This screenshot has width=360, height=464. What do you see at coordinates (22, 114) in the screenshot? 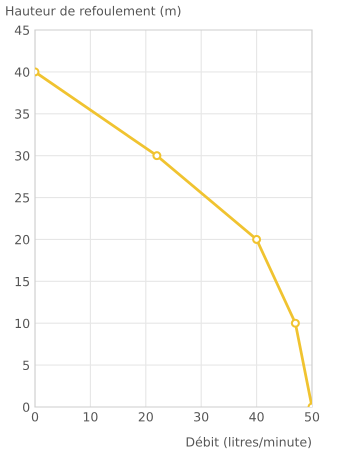
I see `y-tick-label: 35` at bounding box center [22, 114].